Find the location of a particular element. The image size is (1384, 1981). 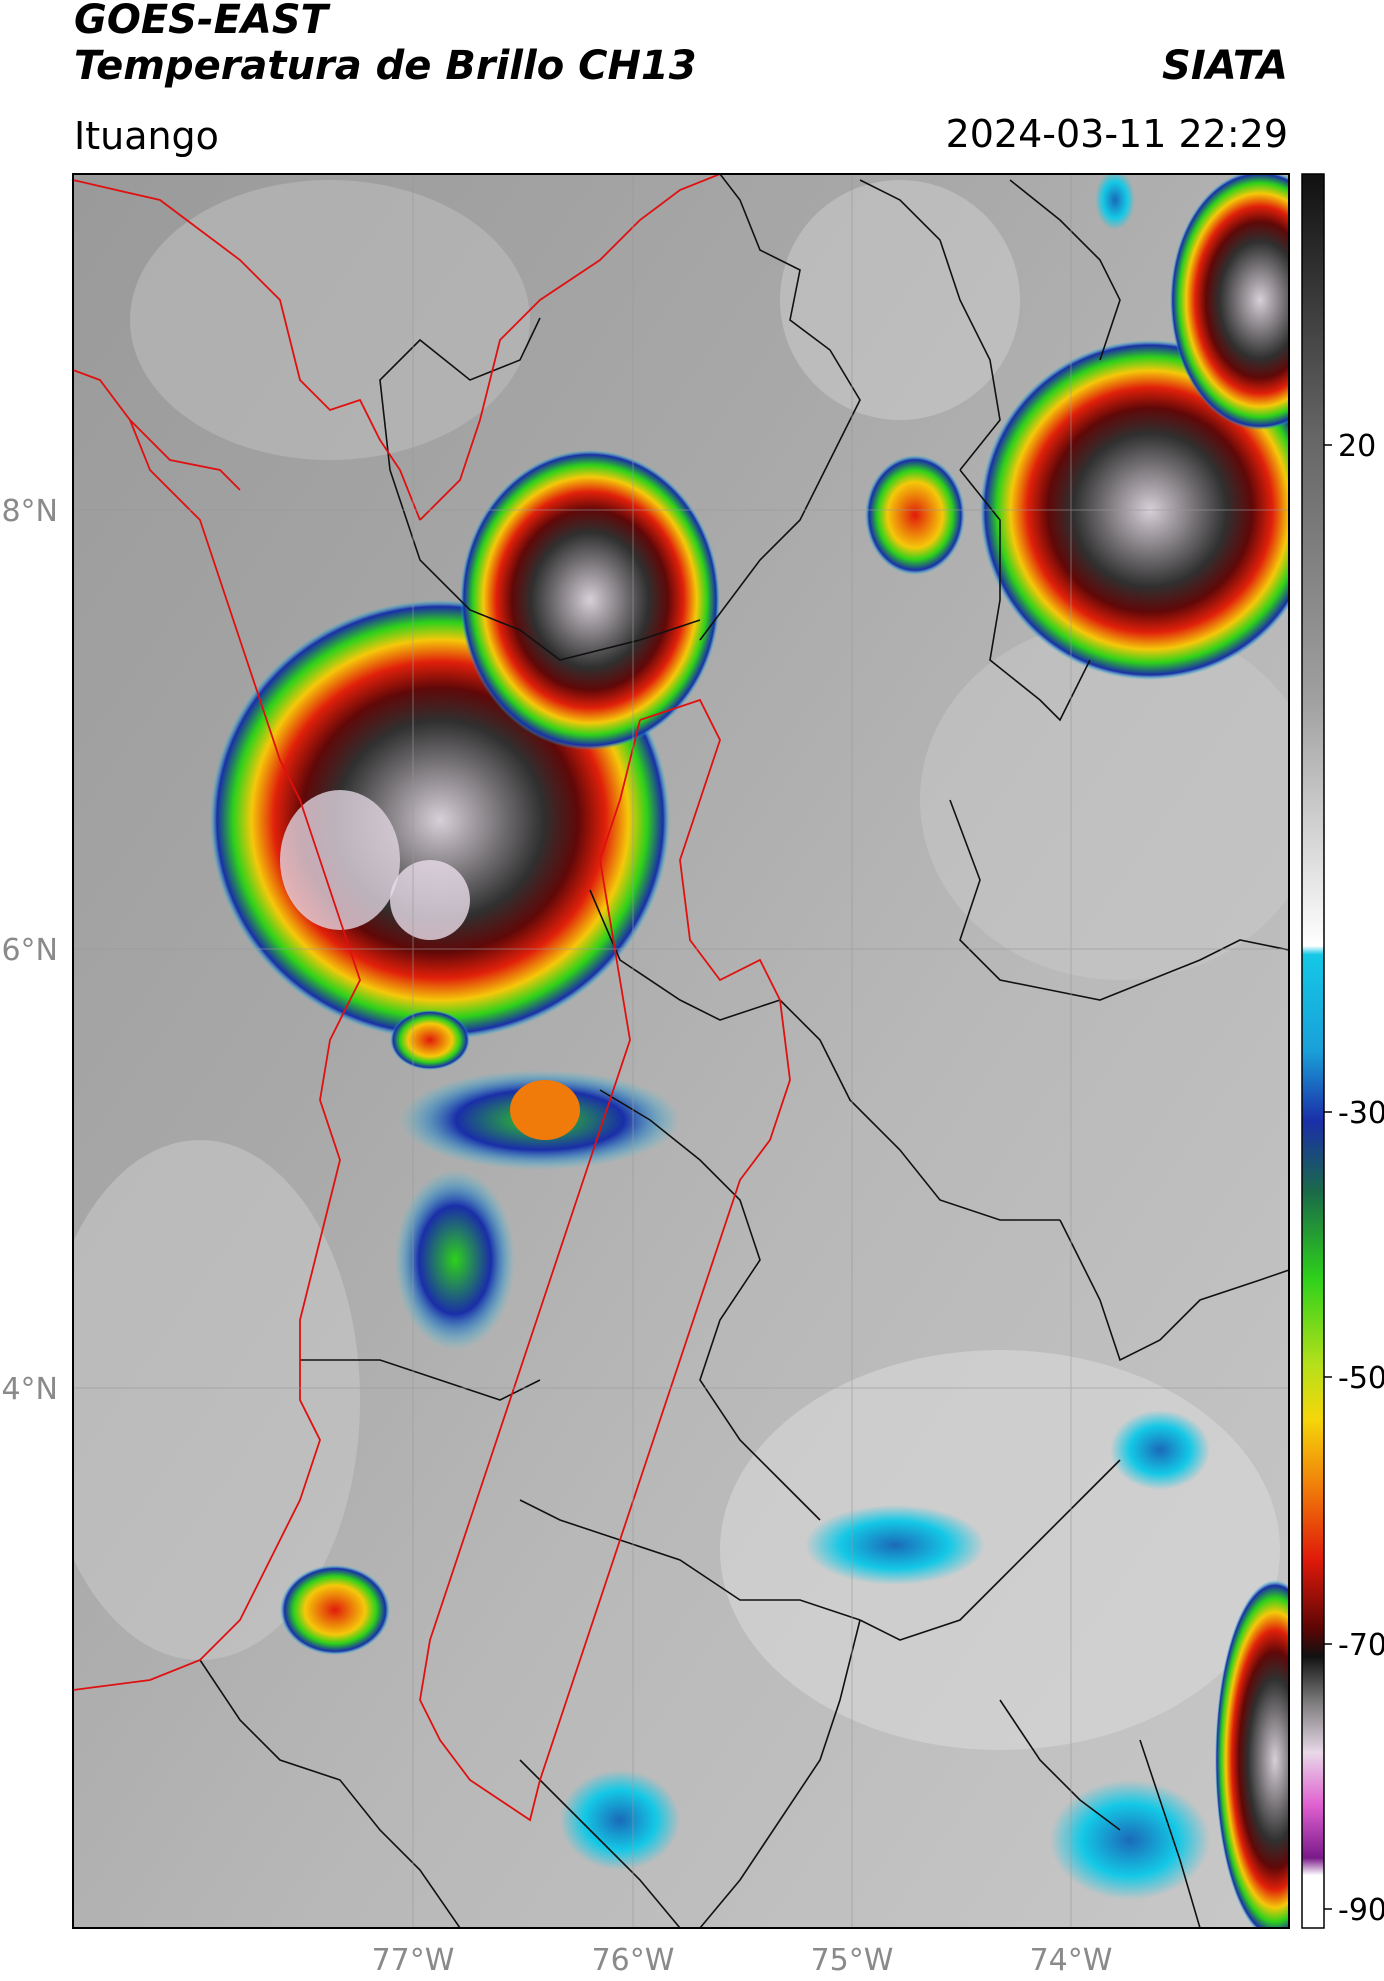

title-satellite: GOES-EAST is located at coordinates (201, 21).